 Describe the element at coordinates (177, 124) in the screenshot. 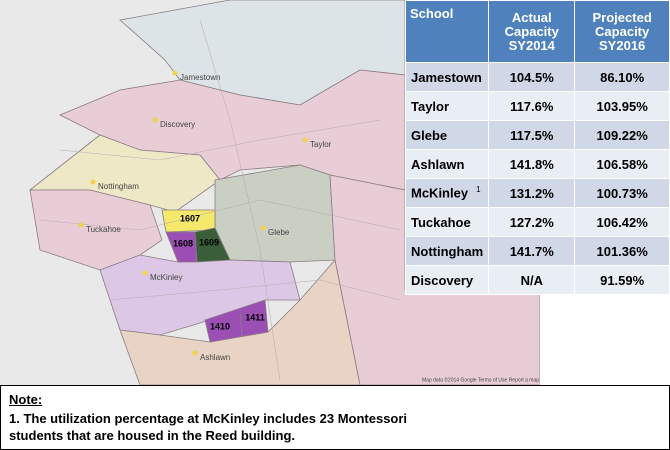

I see `school-label: Discovery` at that location.